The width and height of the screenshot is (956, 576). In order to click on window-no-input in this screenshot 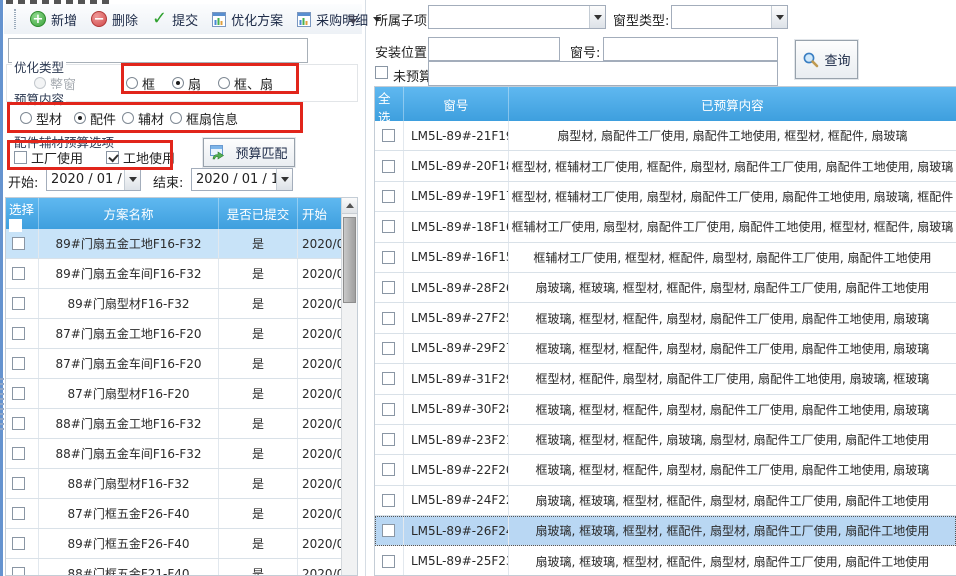, I will do `click(690, 49)`.